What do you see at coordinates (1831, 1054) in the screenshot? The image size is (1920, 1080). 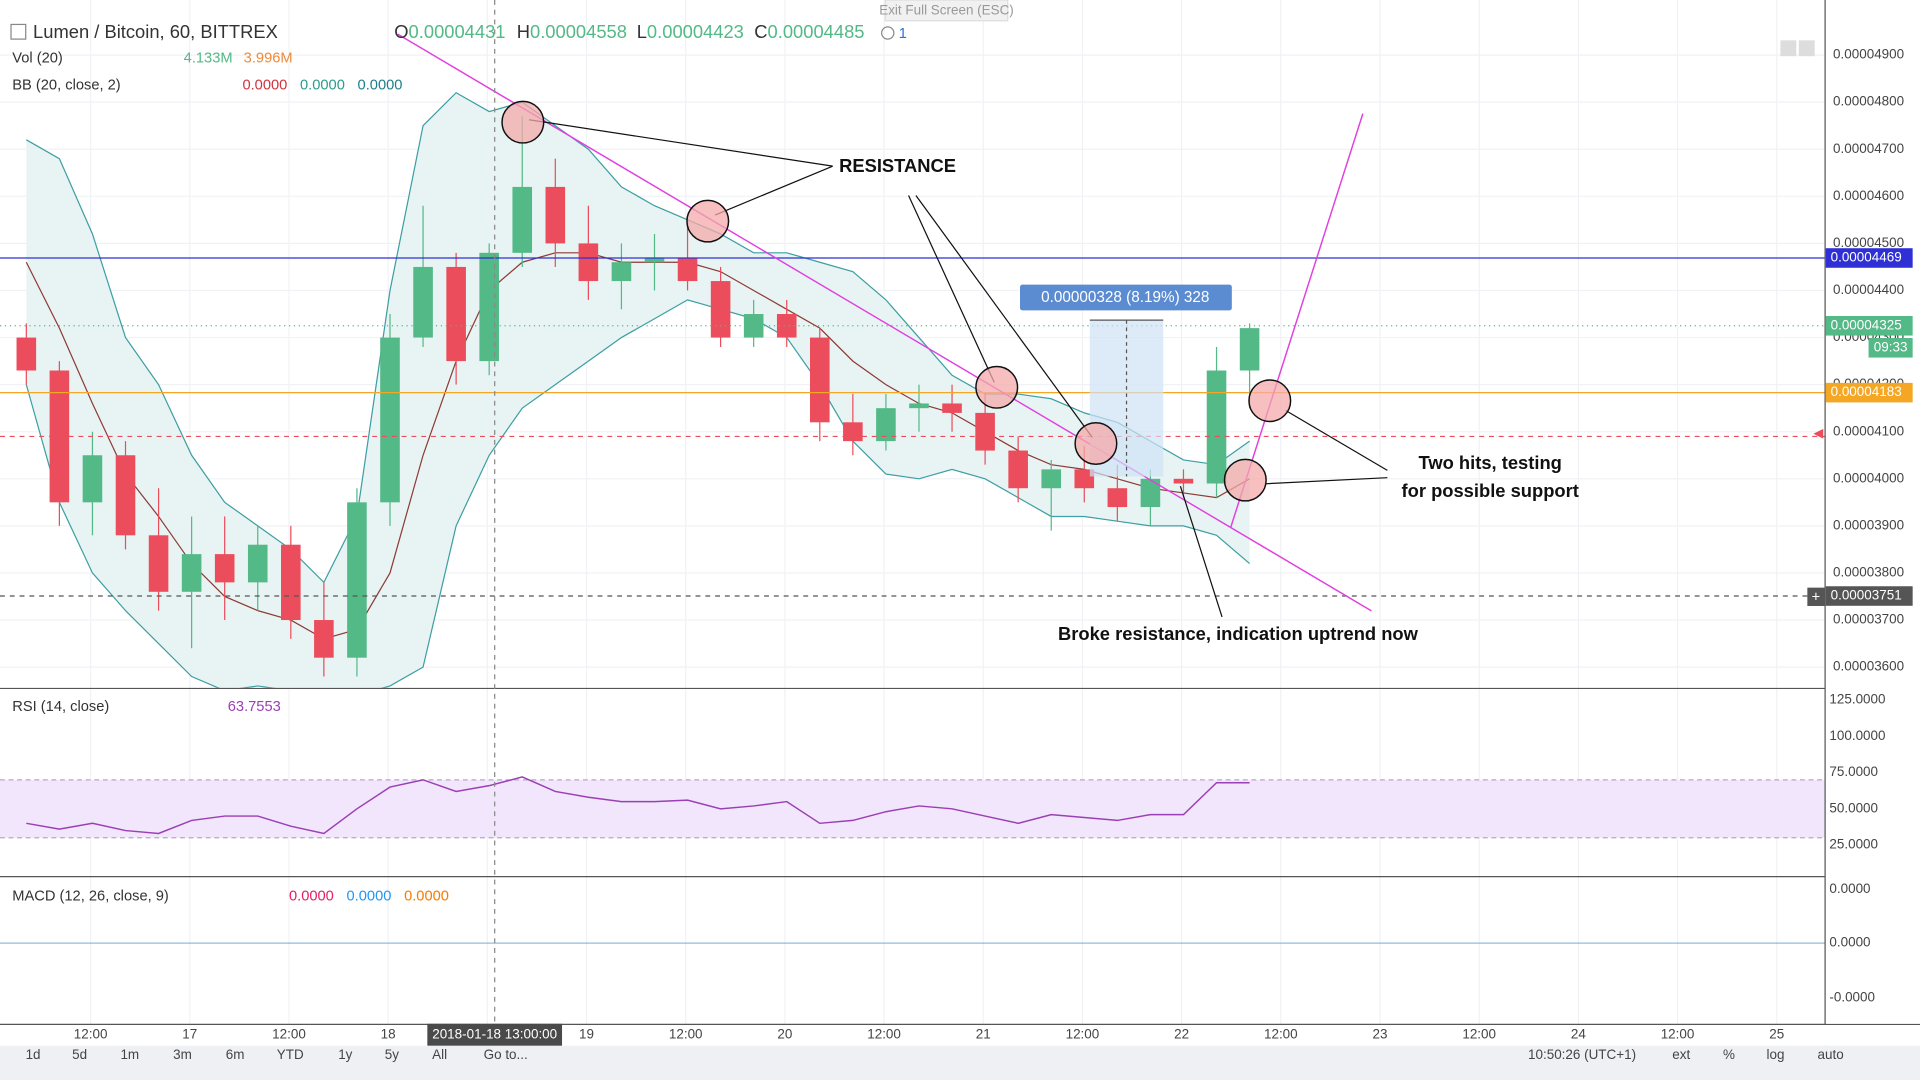 I see `toolbar-button: auto` at bounding box center [1831, 1054].